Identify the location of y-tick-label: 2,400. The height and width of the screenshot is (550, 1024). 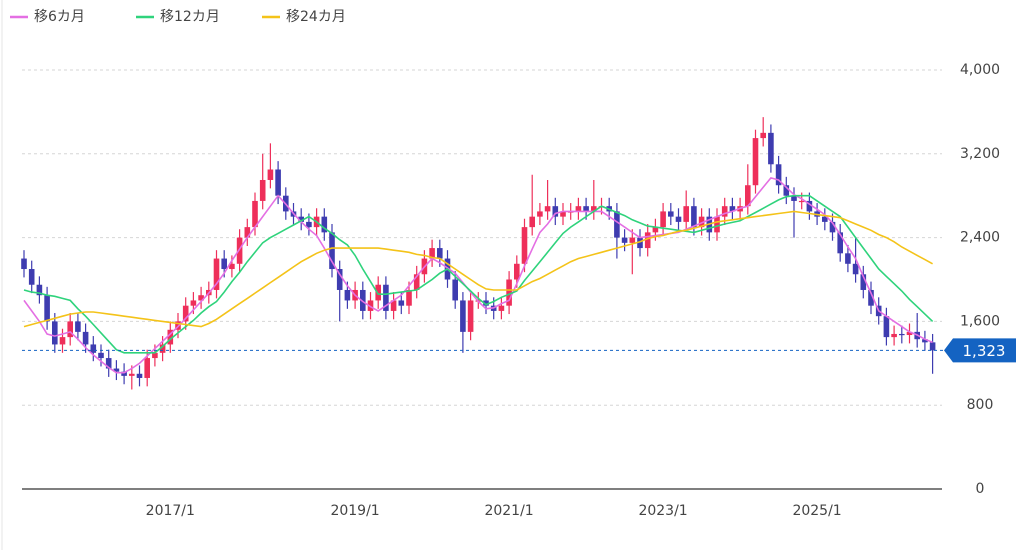
(980, 238).